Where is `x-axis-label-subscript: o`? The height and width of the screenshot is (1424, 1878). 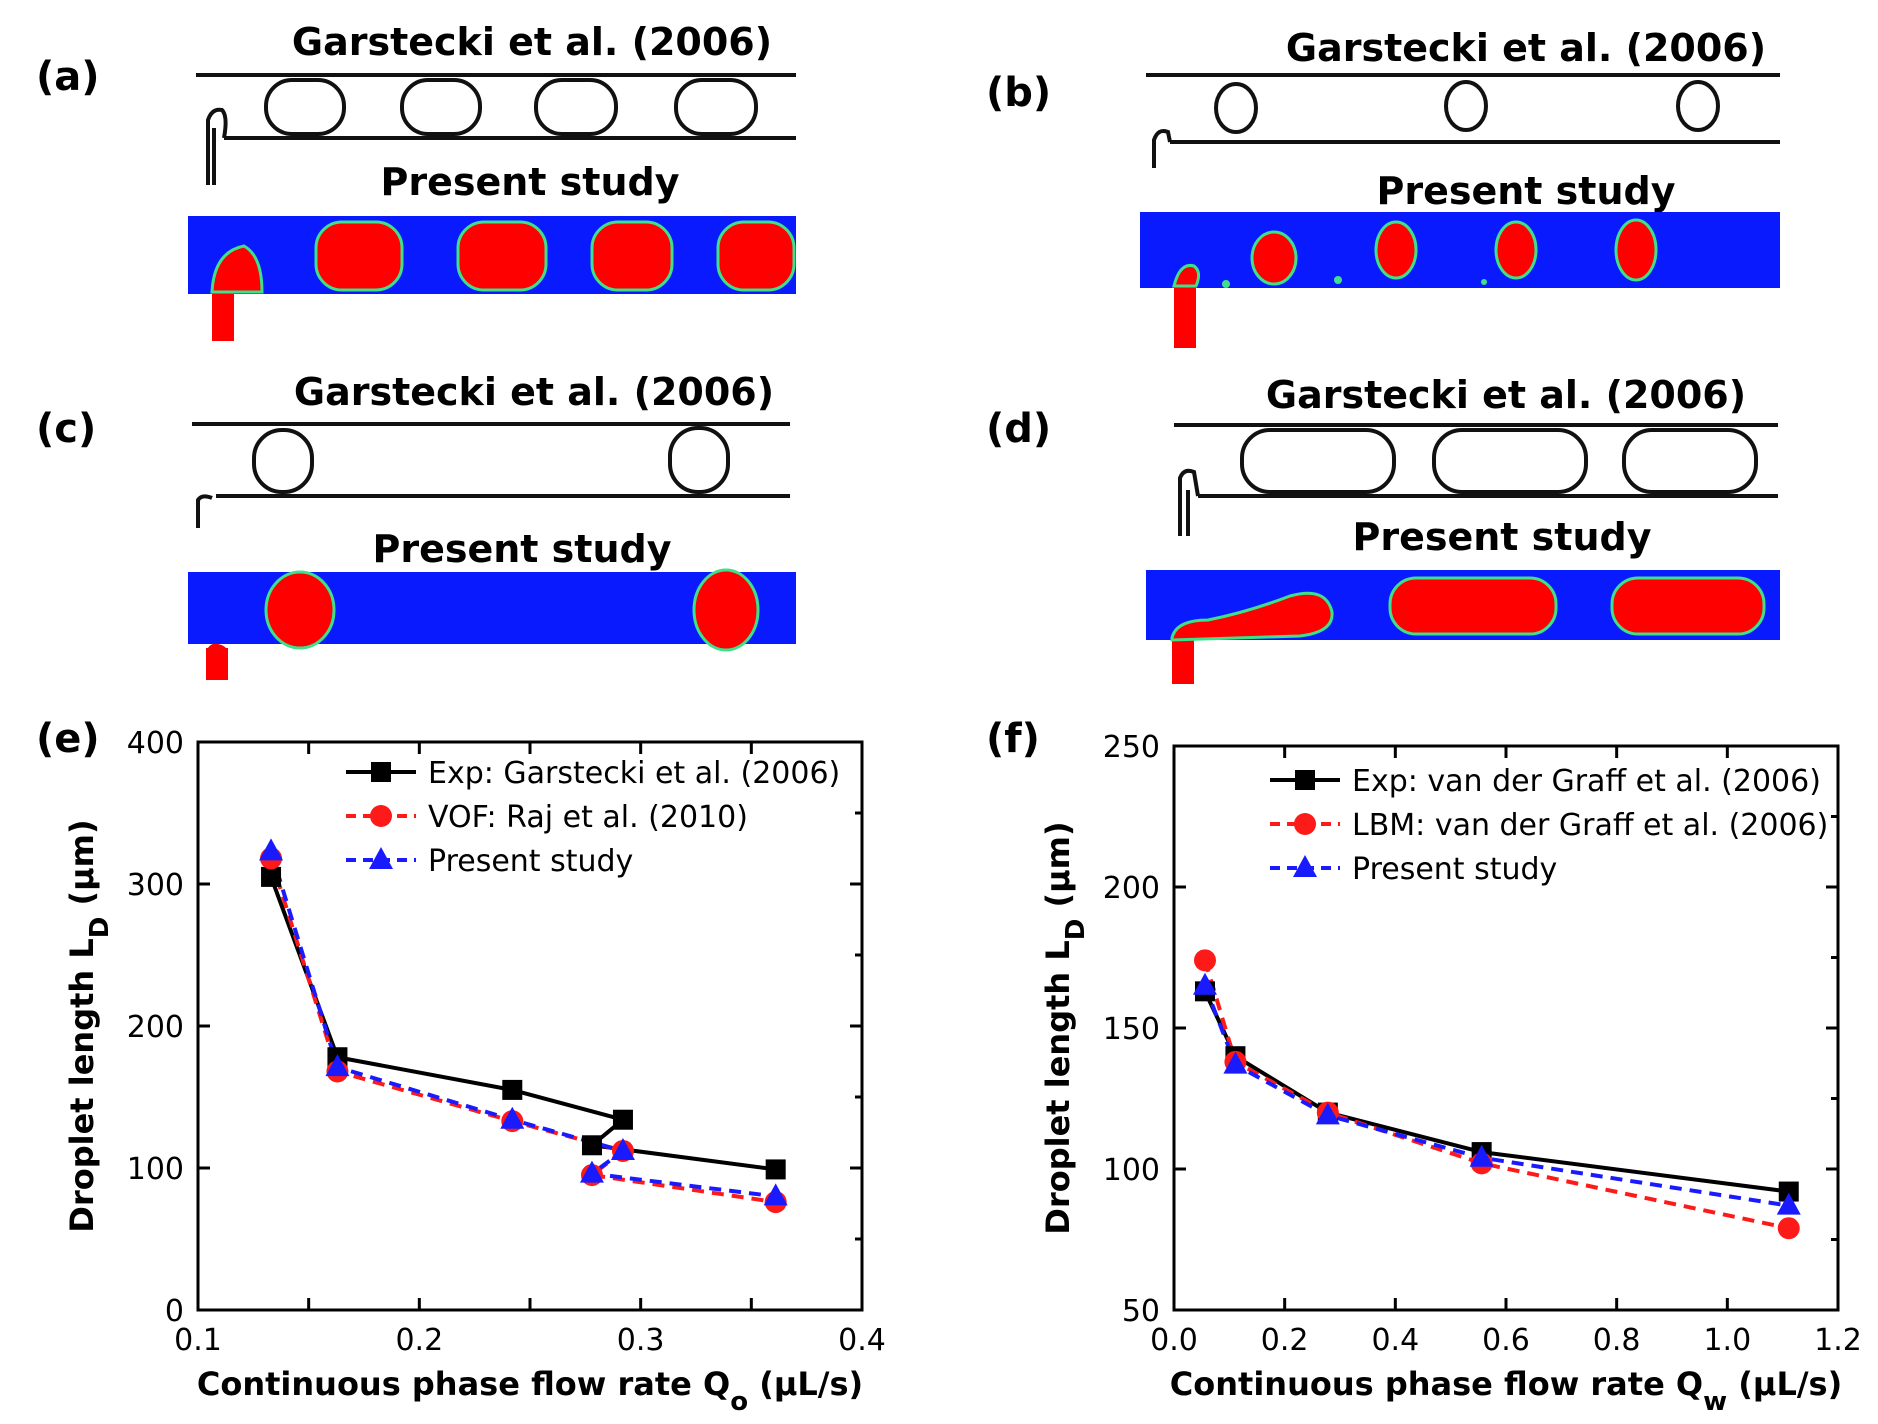 x-axis-label-subscript: o is located at coordinates (739, 1402).